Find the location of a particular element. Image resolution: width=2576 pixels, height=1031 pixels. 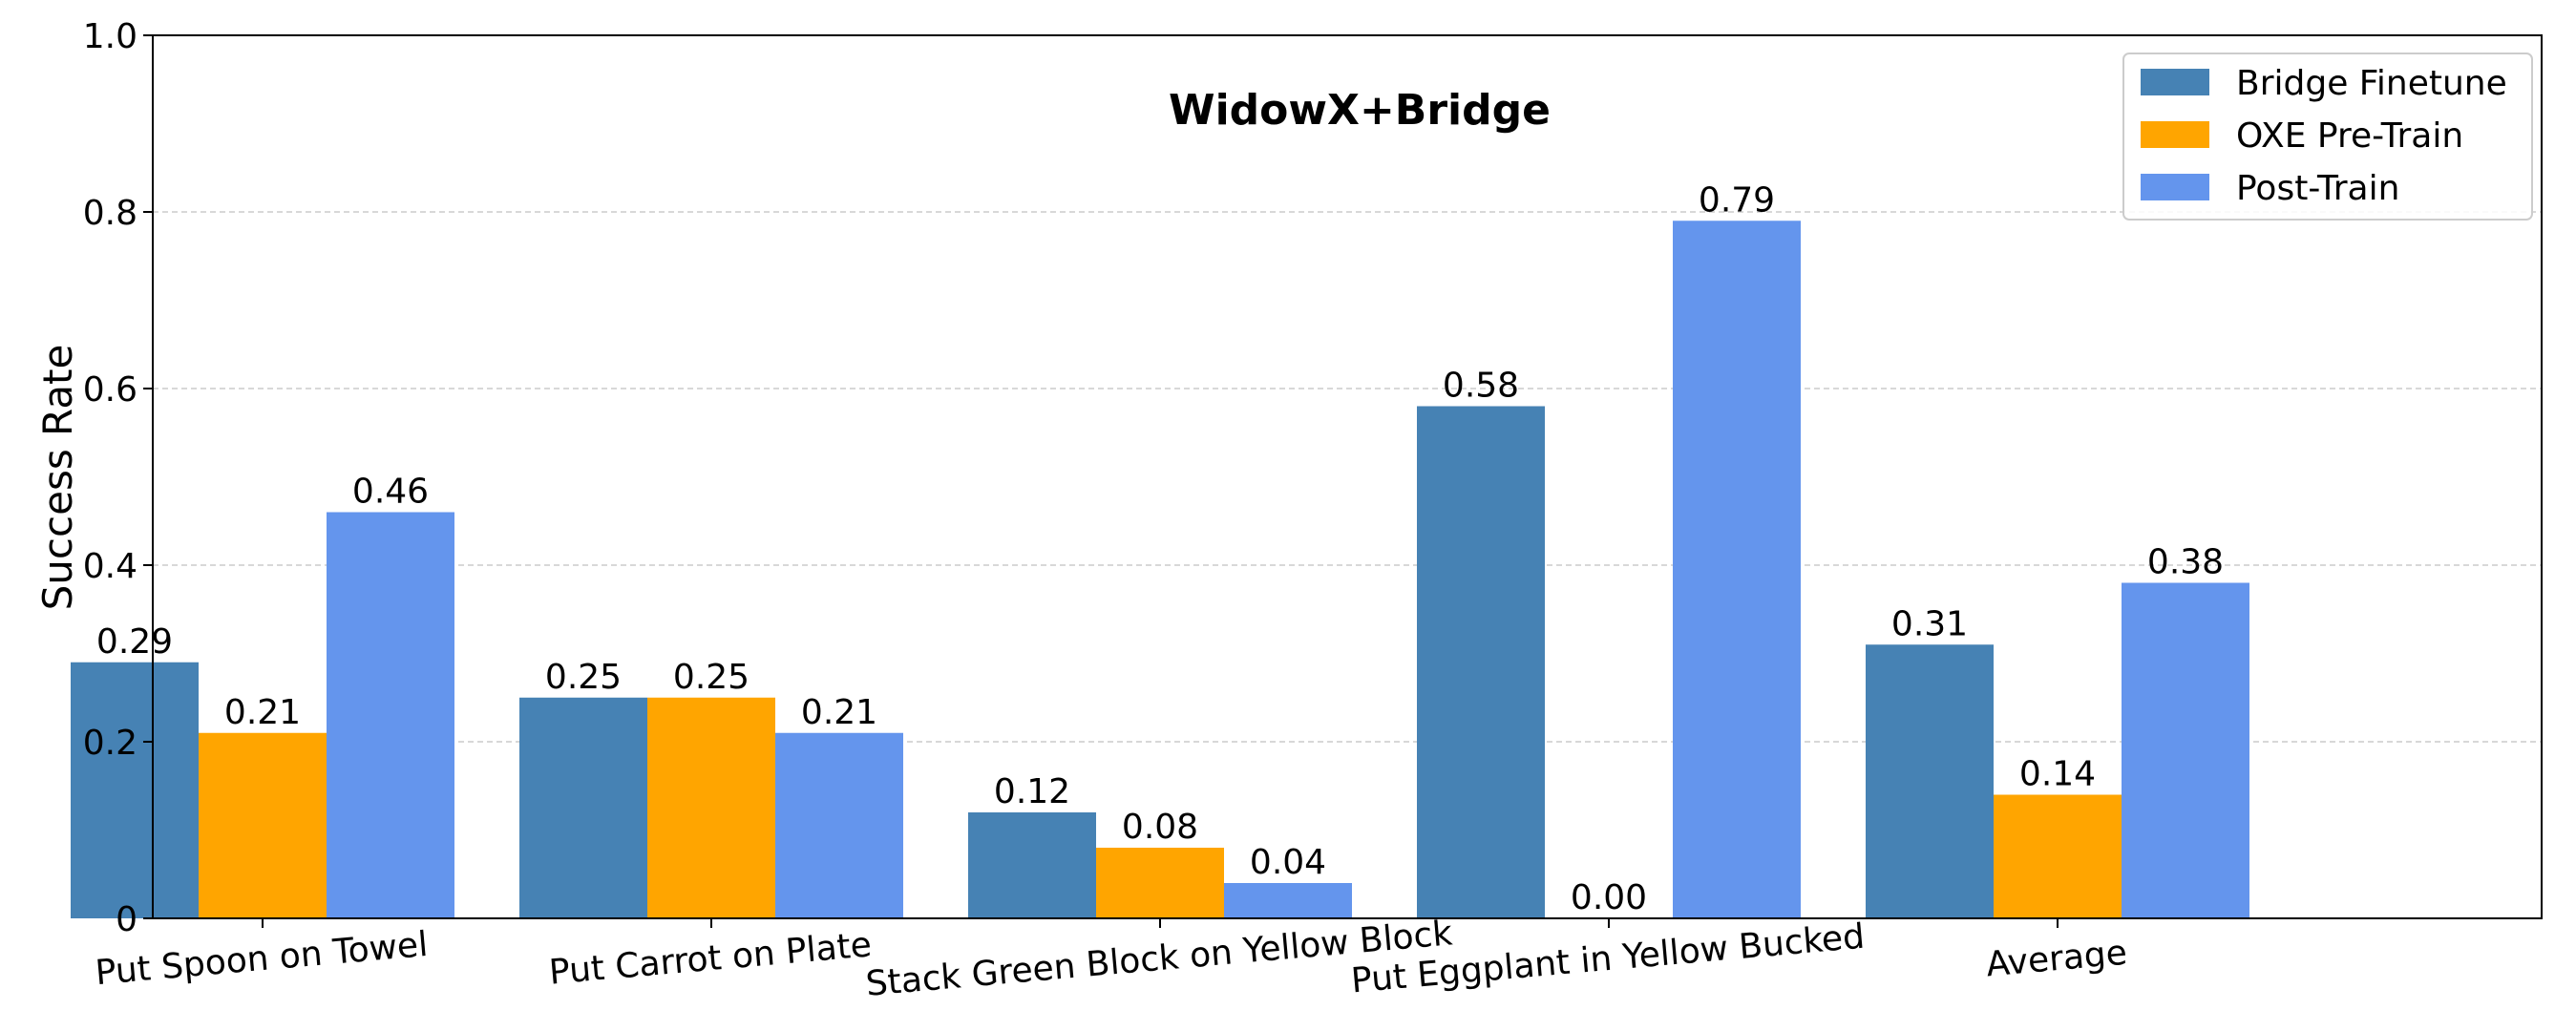

chart-title: WidowX+Bridge is located at coordinates (1360, 110).